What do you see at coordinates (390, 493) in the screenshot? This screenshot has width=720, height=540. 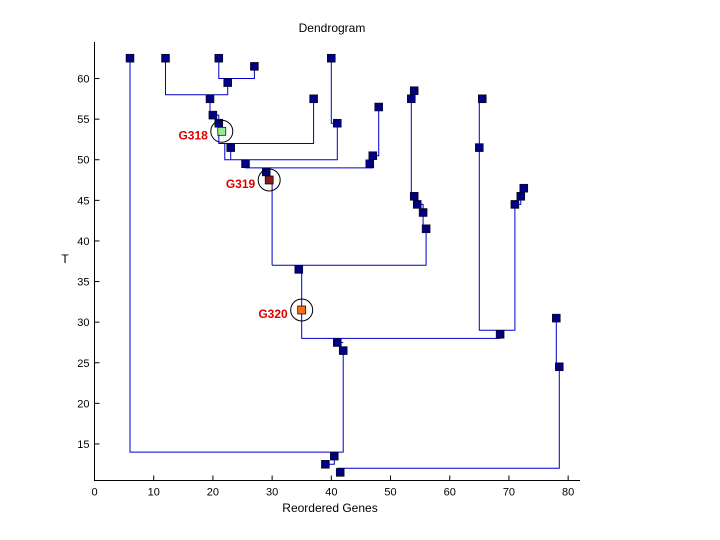 I see `x-tick-label: 50` at bounding box center [390, 493].